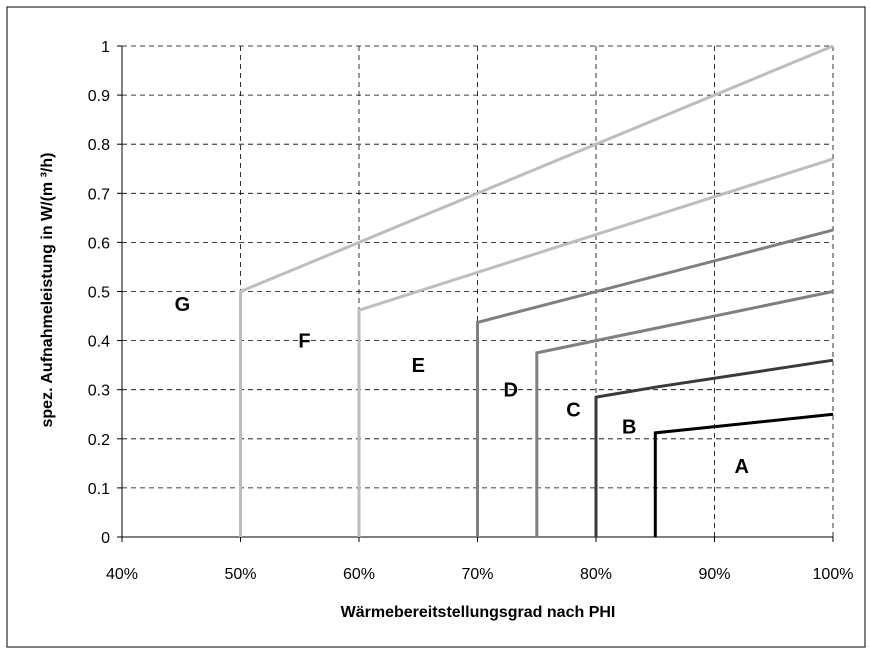 This screenshot has height=650, width=870. I want to click on y-tick-label: 1, so click(105, 47).